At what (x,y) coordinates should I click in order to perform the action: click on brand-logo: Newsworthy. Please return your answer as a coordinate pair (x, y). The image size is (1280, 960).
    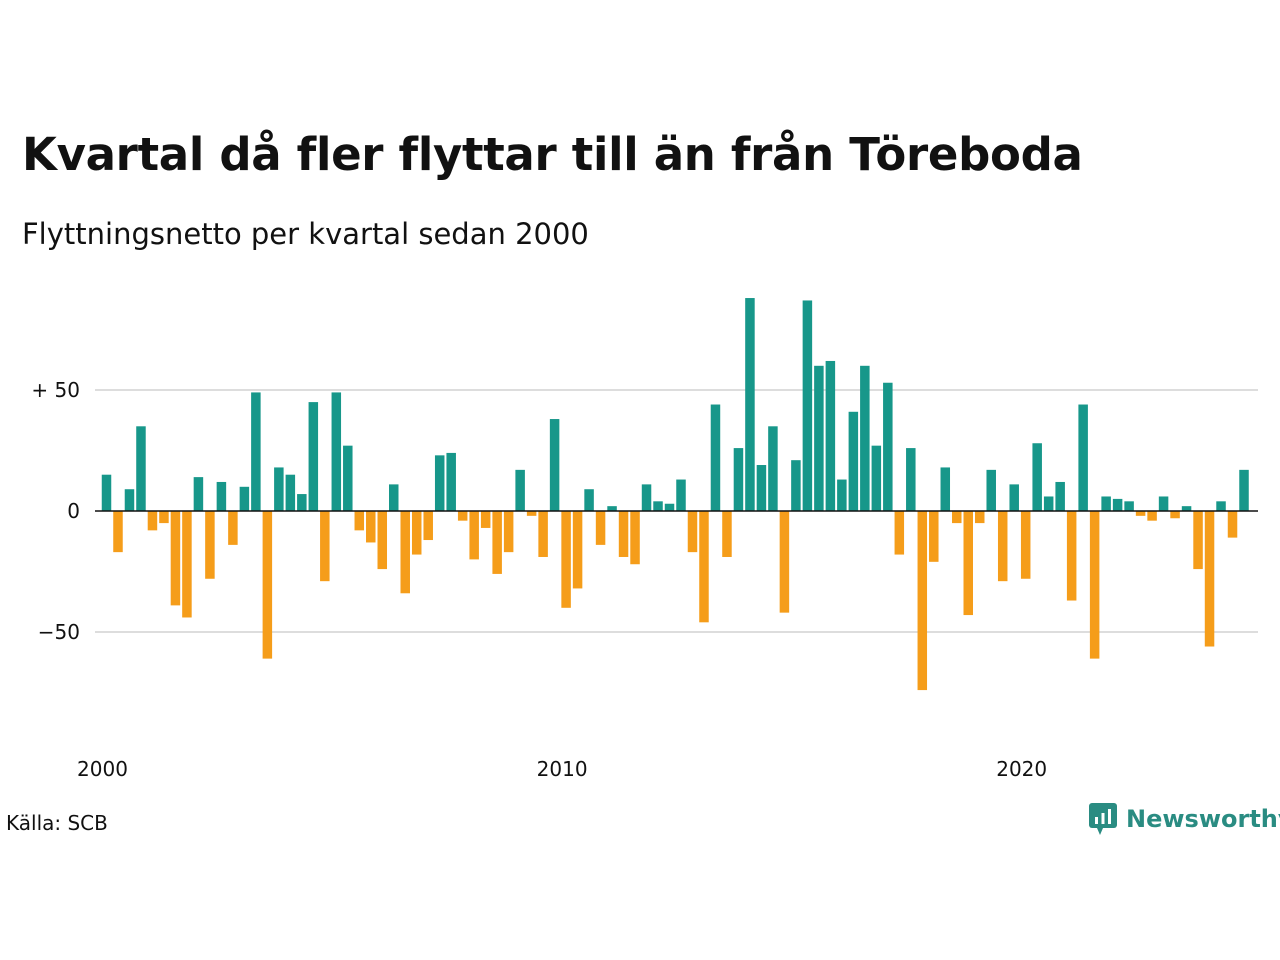
    Looking at the image, I should click on (1184, 819).